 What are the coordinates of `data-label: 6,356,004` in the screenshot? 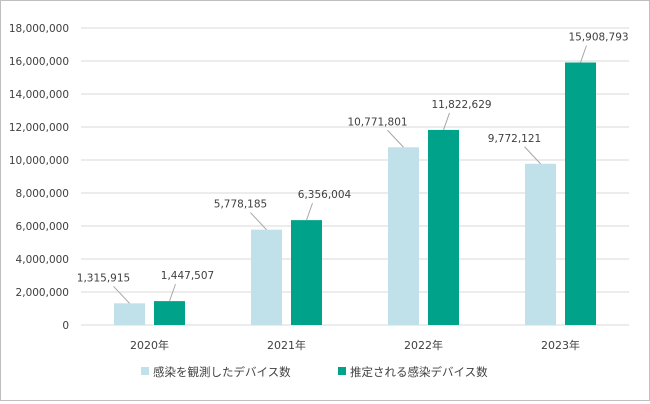 It's located at (325, 195).